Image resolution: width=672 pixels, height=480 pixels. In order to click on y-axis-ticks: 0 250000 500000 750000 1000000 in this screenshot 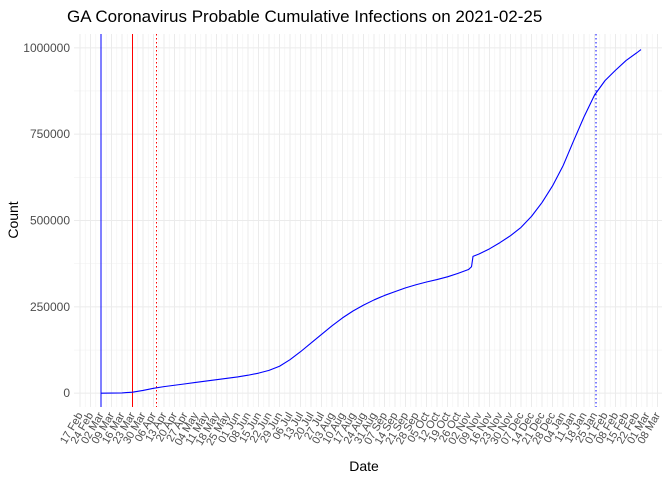, I will do `click(46, 220)`.